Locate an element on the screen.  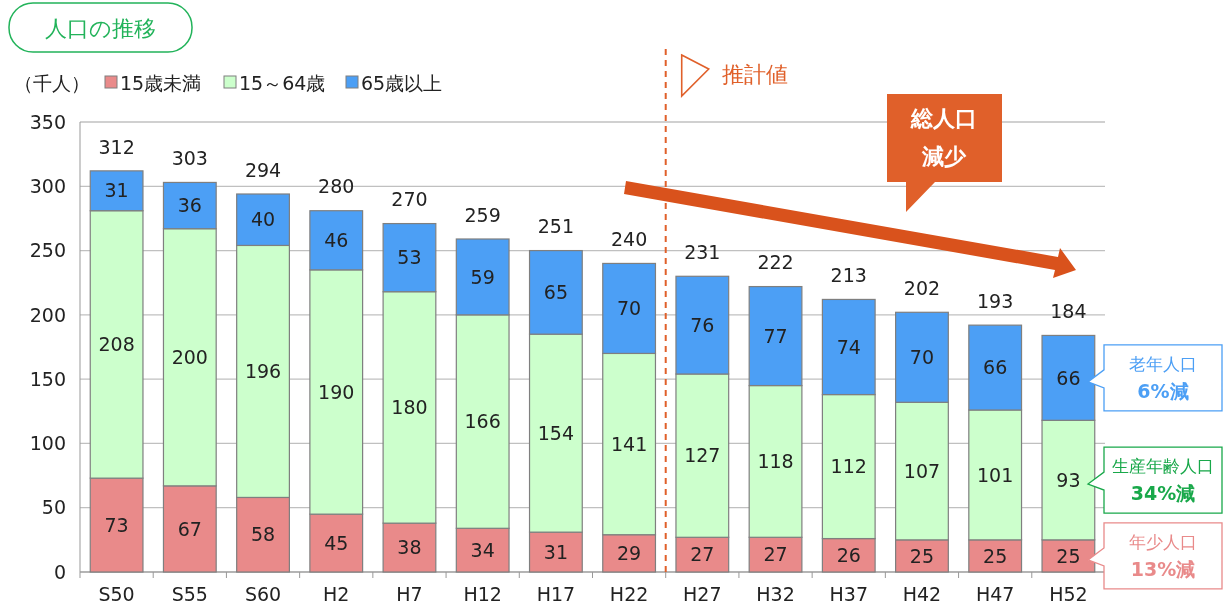
data-label: 196 is located at coordinates (263, 371).